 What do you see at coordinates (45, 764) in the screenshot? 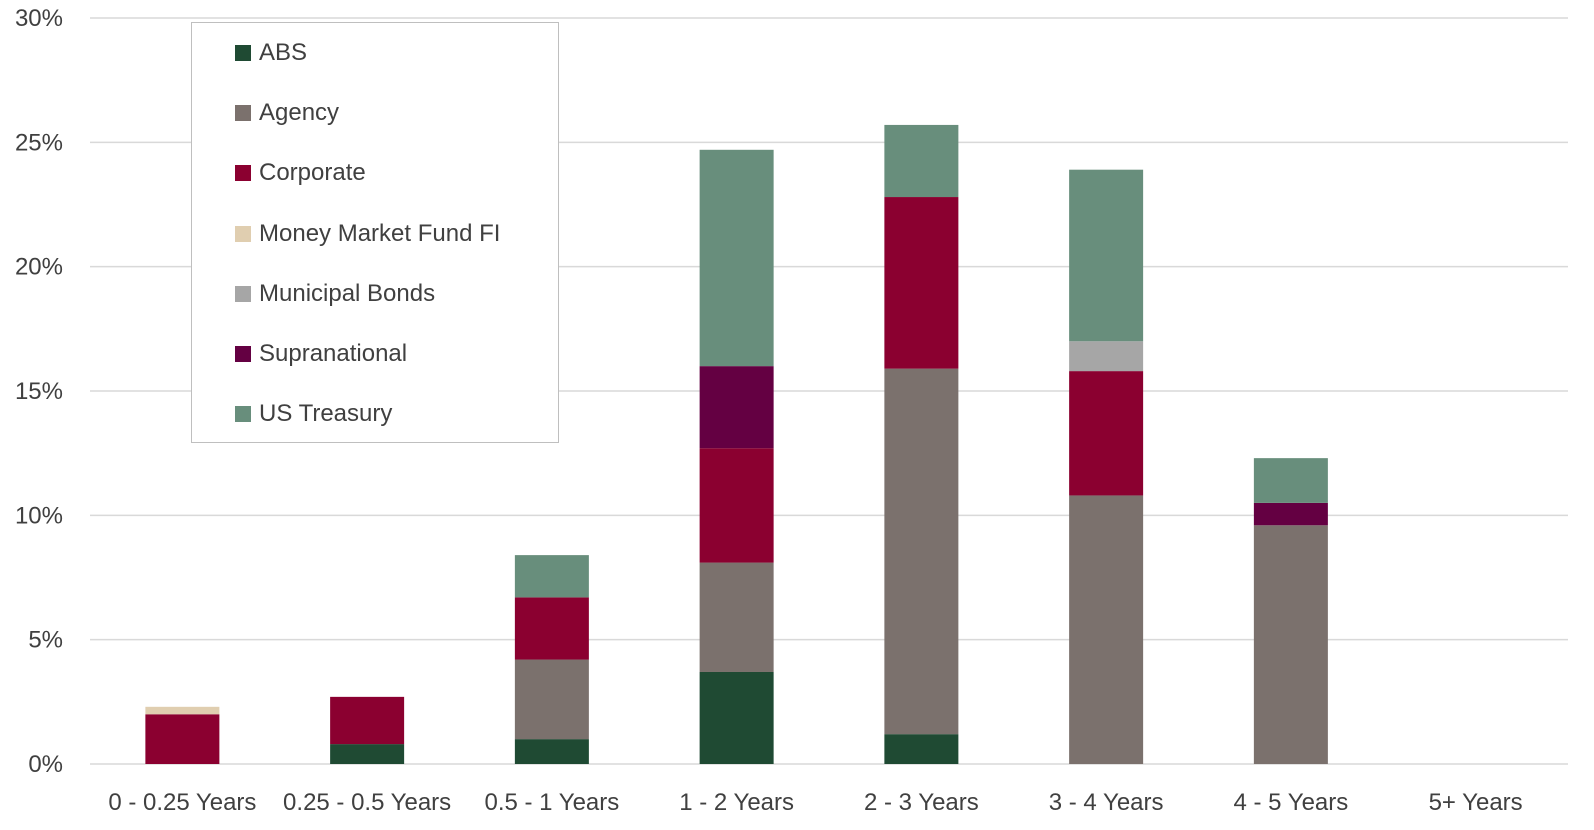
I see `y-tick-label: 0%` at bounding box center [45, 764].